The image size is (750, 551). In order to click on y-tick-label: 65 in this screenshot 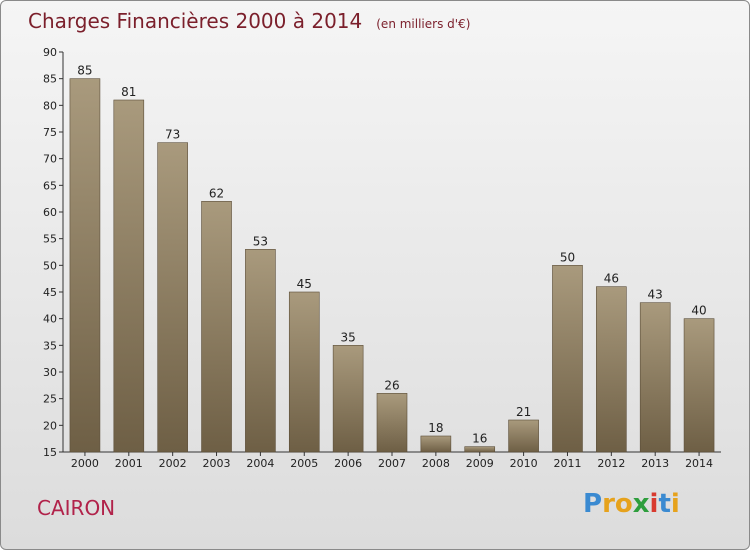, I will do `click(50, 185)`.